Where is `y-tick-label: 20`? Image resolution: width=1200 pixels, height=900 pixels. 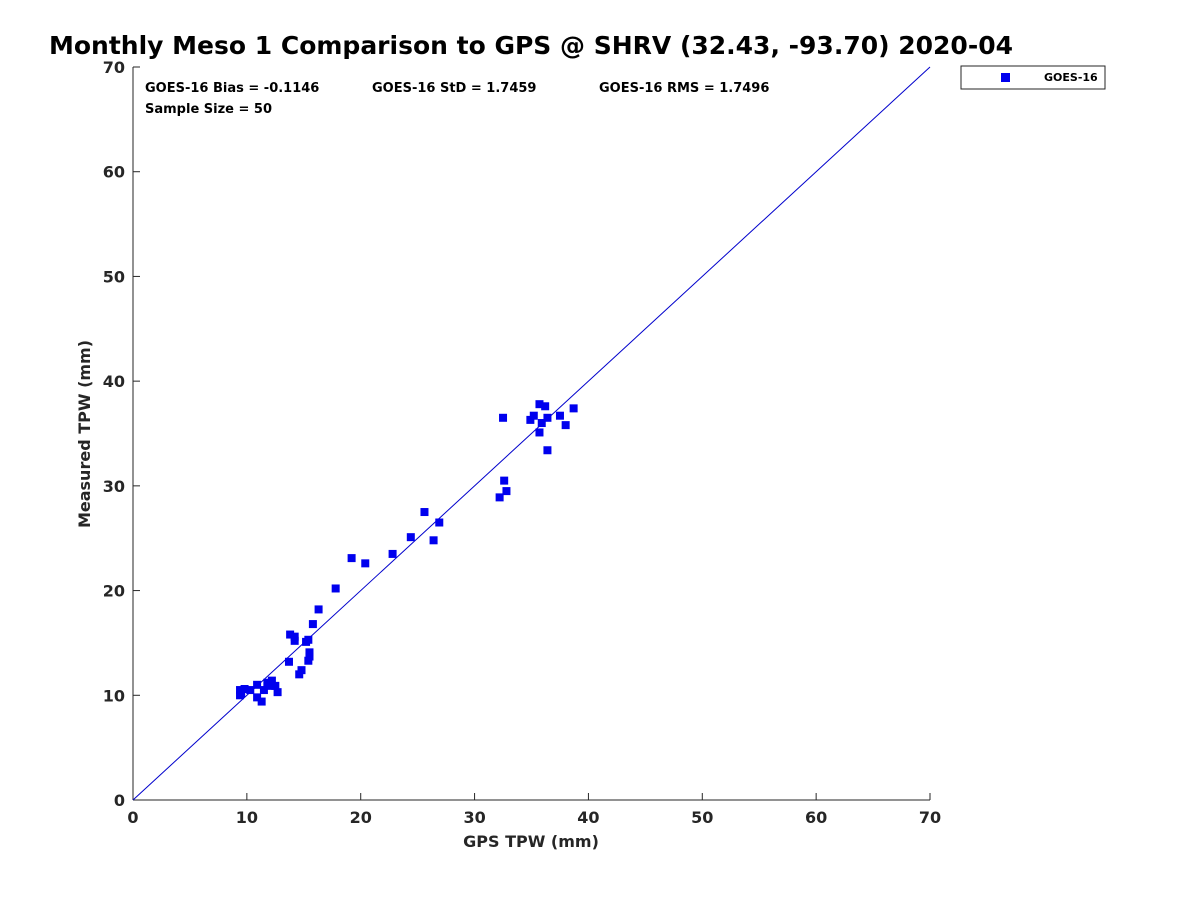
y-tick-label: 20 is located at coordinates (114, 591).